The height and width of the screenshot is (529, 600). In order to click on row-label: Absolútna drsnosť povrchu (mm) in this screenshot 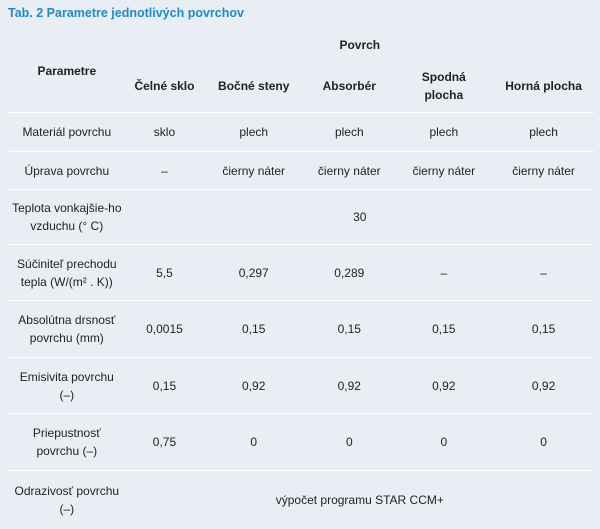, I will do `click(67, 329)`.